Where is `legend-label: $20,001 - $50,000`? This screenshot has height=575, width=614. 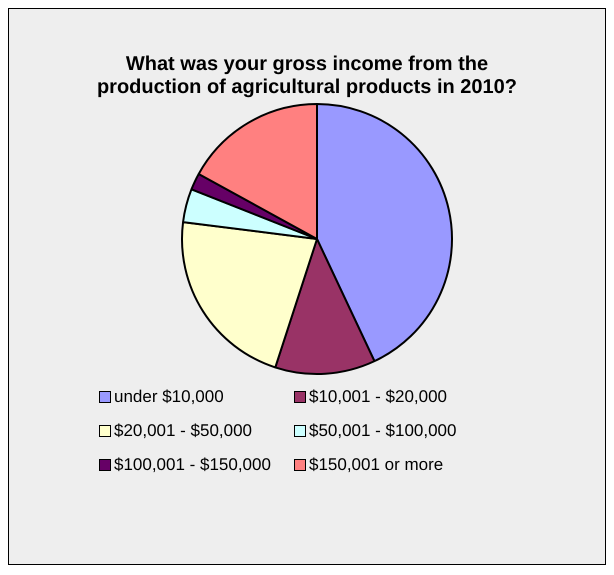 legend-label: $20,001 - $50,000 is located at coordinates (183, 431).